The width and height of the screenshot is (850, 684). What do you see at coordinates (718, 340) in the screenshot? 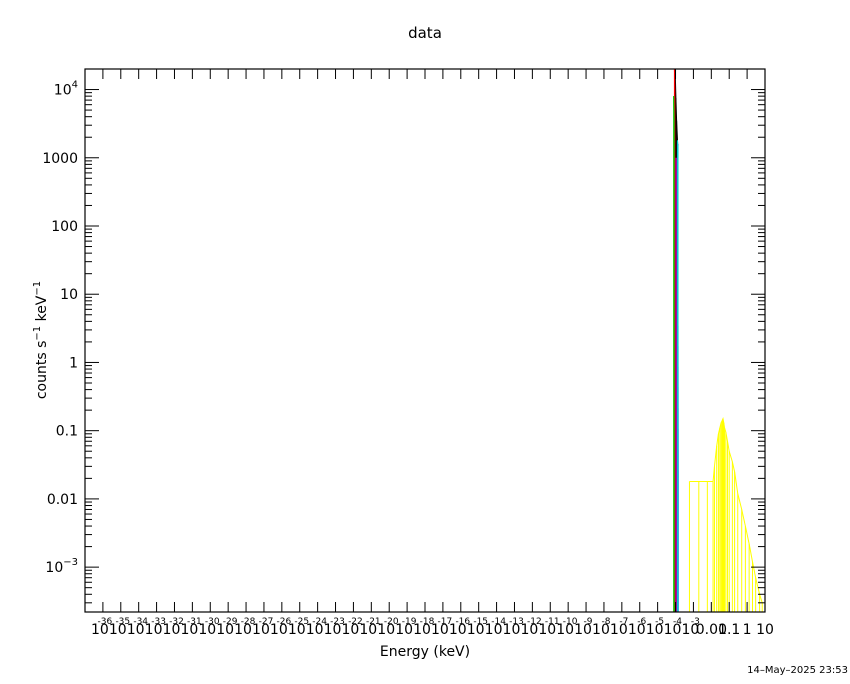
I see `chart-marks` at bounding box center [718, 340].